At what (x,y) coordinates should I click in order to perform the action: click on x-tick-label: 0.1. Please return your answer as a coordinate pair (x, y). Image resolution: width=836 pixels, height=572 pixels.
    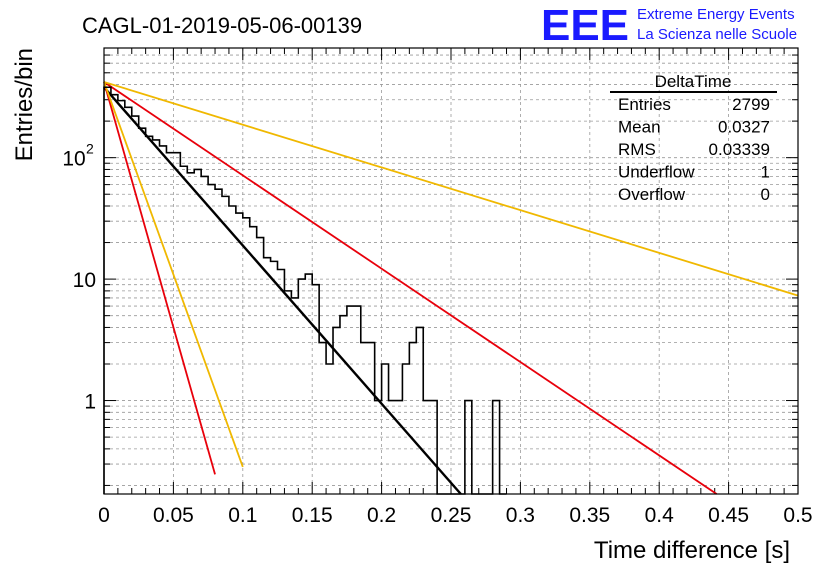
    Looking at the image, I should click on (242, 515).